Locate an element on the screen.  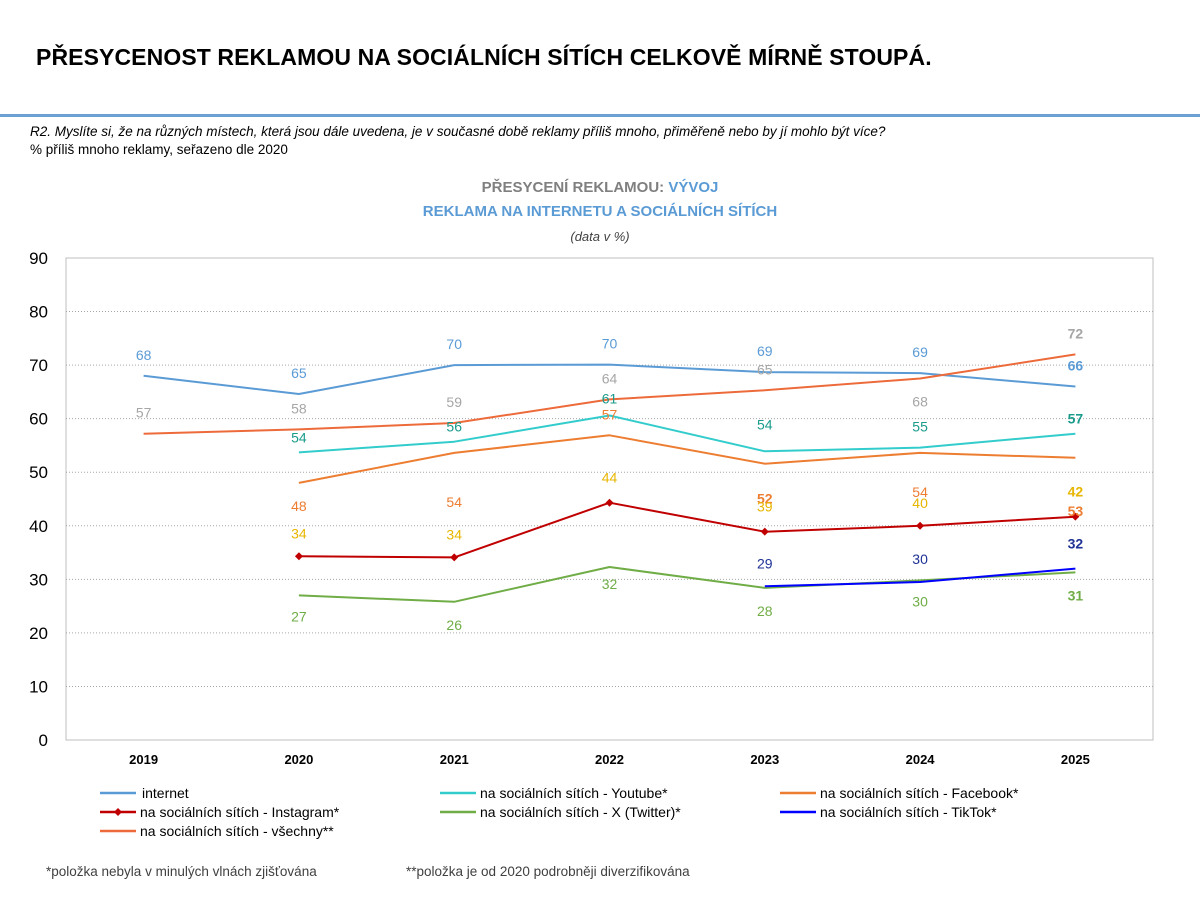
legend-label: na sociálních sítích - Youtube* is located at coordinates (574, 793).